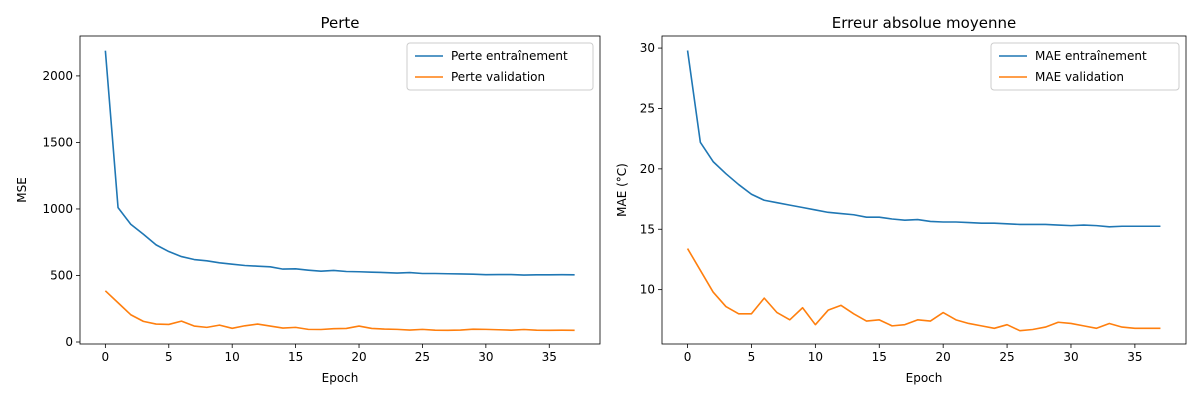  Describe the element at coordinates (69, 342) in the screenshot. I see `y-tick-label: 0` at that location.